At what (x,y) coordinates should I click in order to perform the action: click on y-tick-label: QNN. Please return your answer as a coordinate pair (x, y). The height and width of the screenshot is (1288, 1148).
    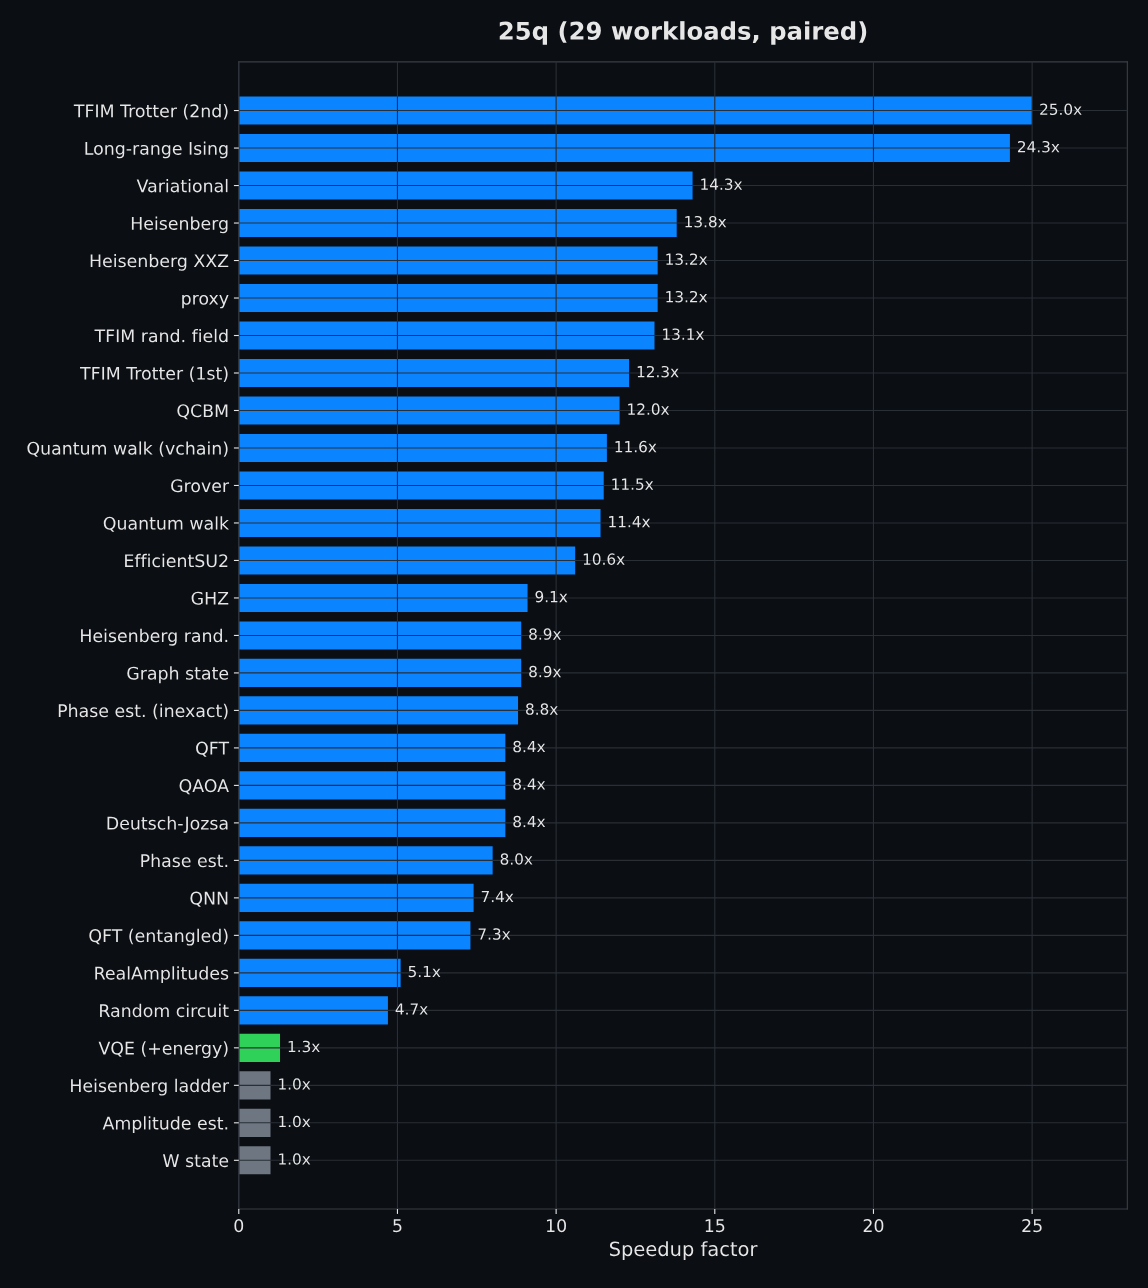
    Looking at the image, I should click on (209, 899).